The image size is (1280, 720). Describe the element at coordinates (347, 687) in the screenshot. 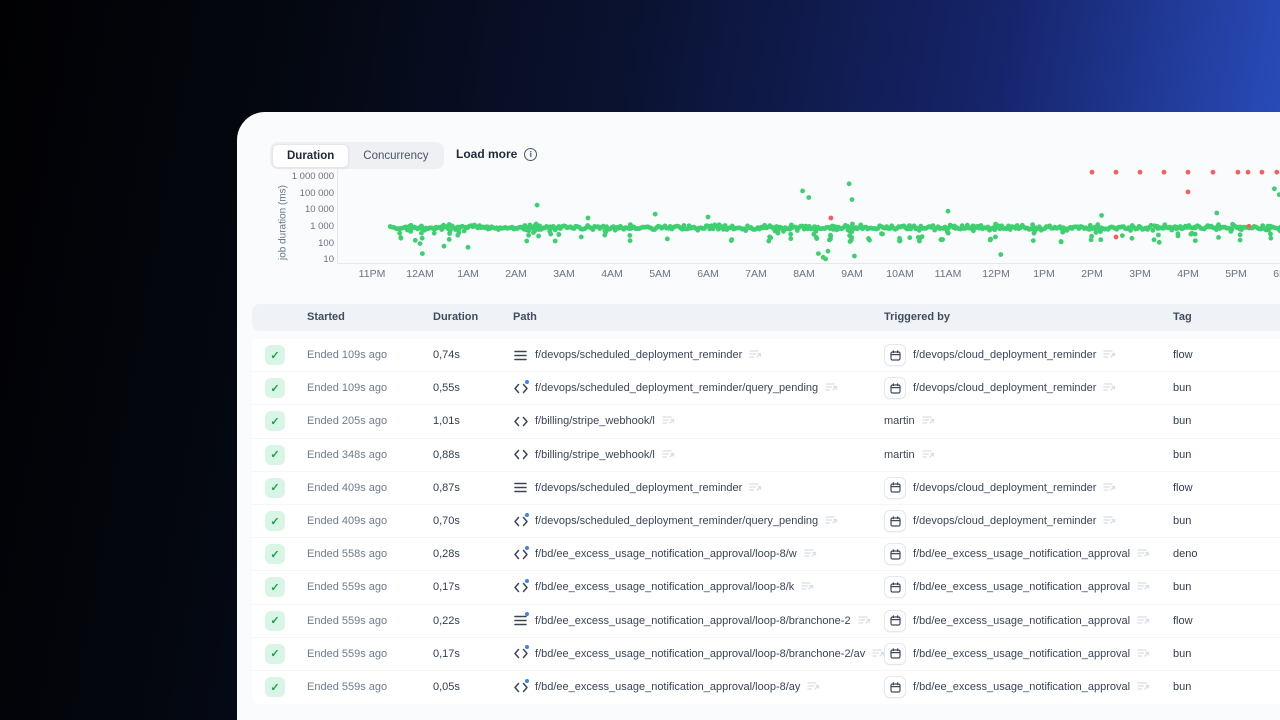

I see `started-cell: Ended 559s ago` at that location.